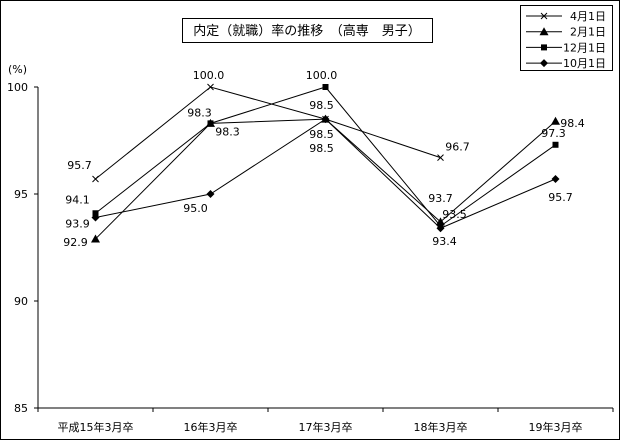  I want to click on legend-label: 12月1日, so click(584, 47).